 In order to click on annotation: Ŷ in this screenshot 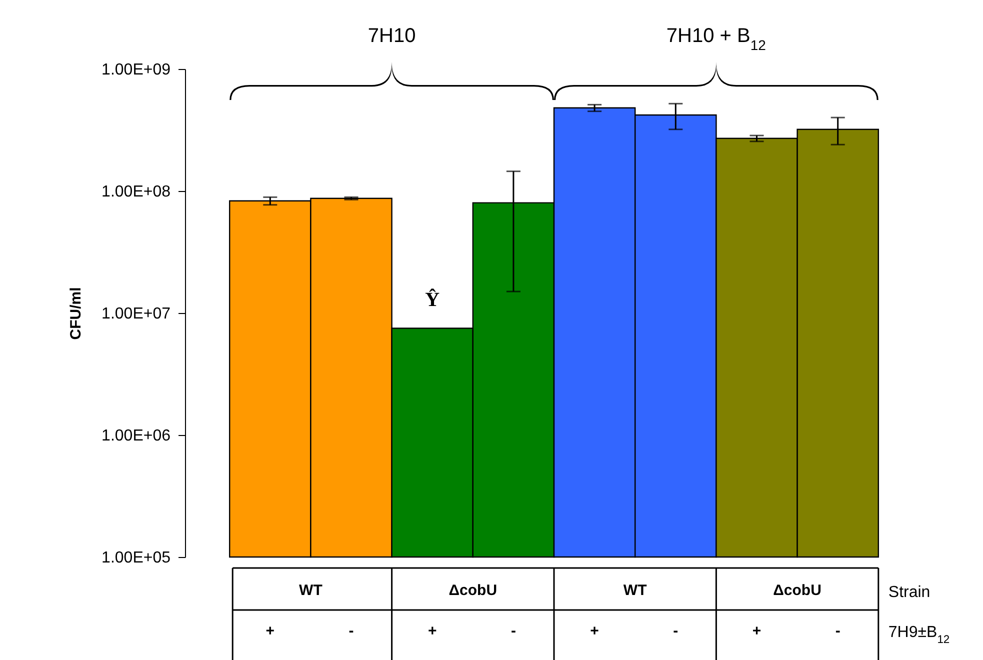, I will do `click(432, 300)`.